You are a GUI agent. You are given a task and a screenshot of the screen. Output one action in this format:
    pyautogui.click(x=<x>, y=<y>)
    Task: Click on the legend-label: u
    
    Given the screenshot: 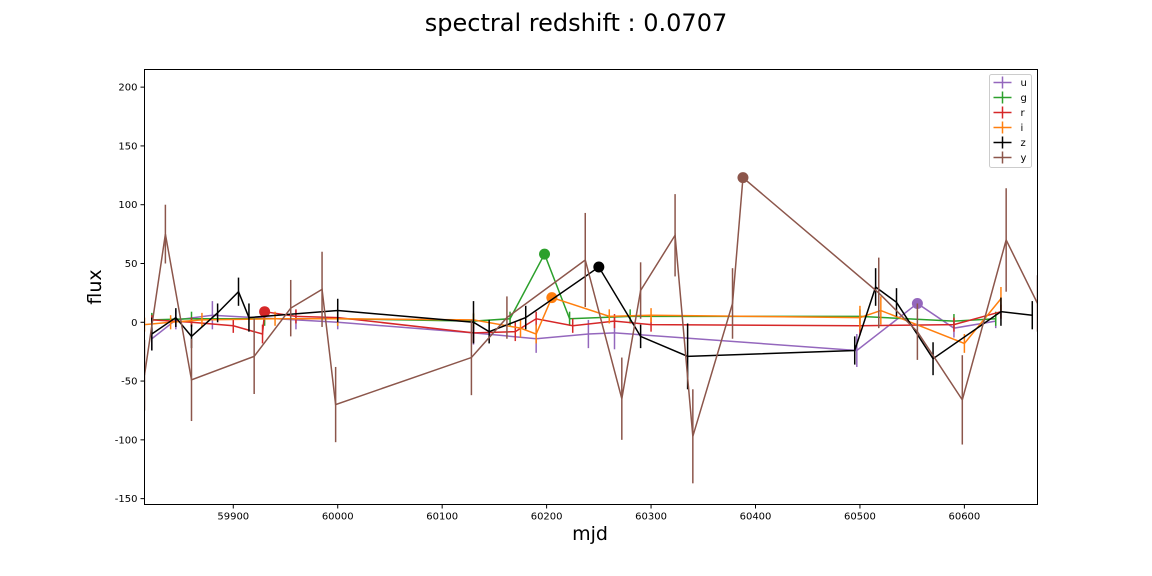 What is the action you would take?
    pyautogui.click(x=1024, y=83)
    